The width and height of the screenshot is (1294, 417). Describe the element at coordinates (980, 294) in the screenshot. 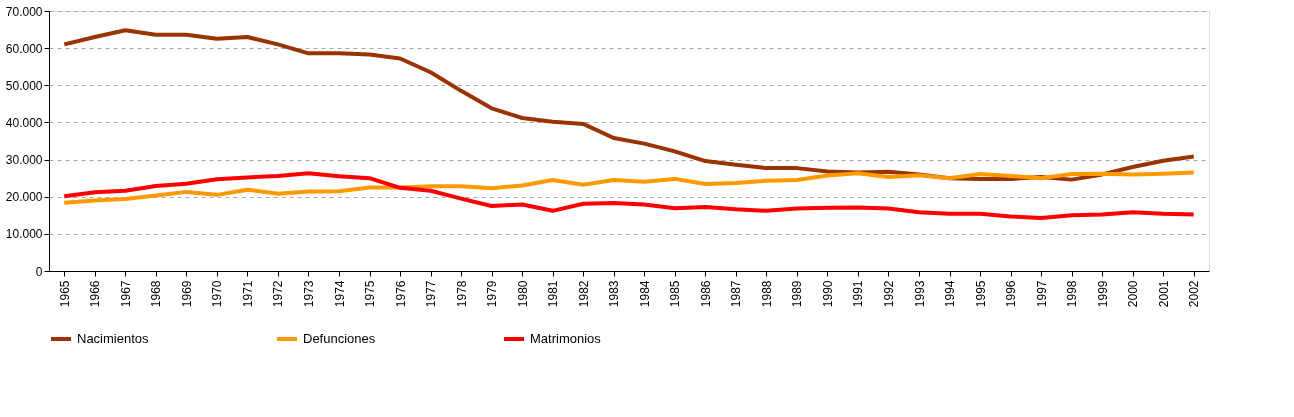

I see `x-tick-label: 1995` at that location.